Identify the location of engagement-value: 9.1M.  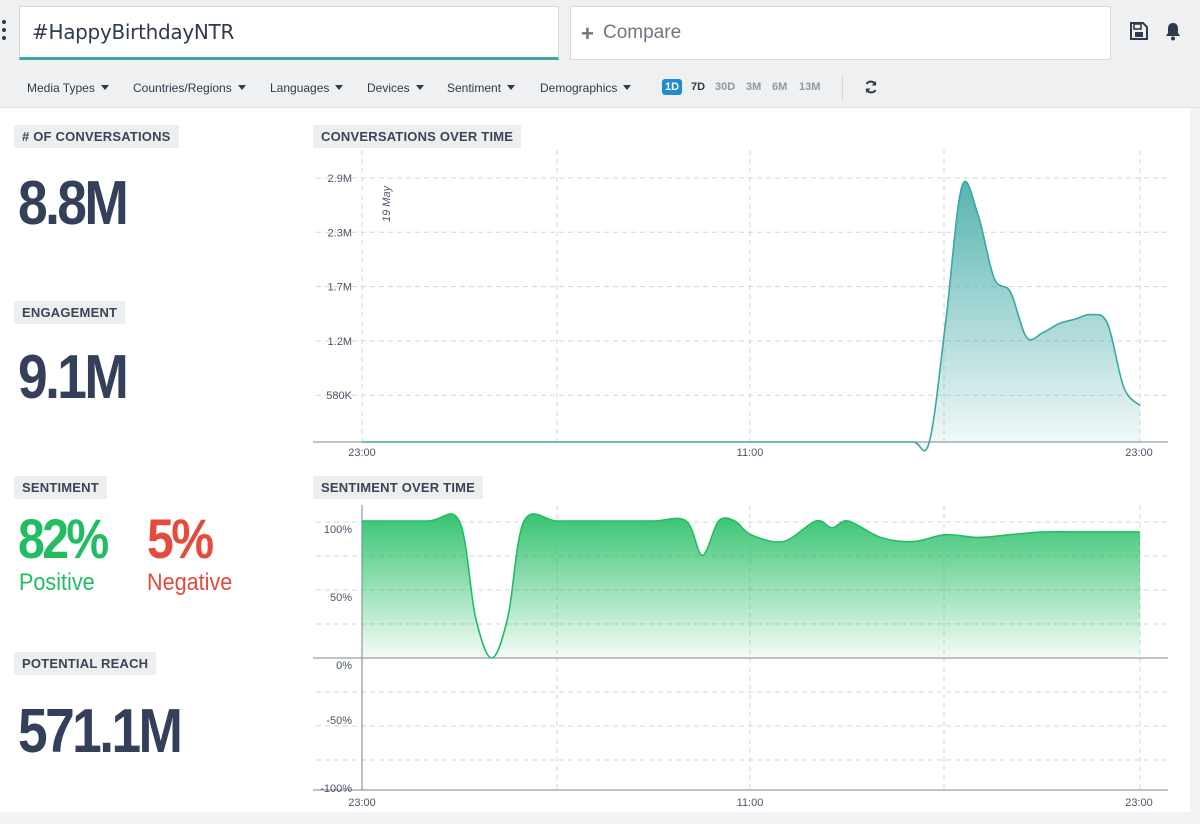
(73, 377).